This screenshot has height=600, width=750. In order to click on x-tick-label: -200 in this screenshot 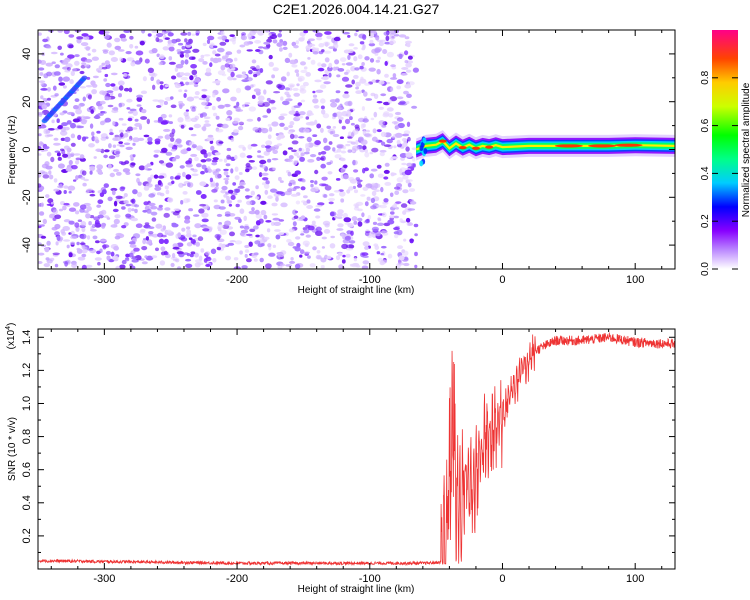, I will do `click(237, 579)`.